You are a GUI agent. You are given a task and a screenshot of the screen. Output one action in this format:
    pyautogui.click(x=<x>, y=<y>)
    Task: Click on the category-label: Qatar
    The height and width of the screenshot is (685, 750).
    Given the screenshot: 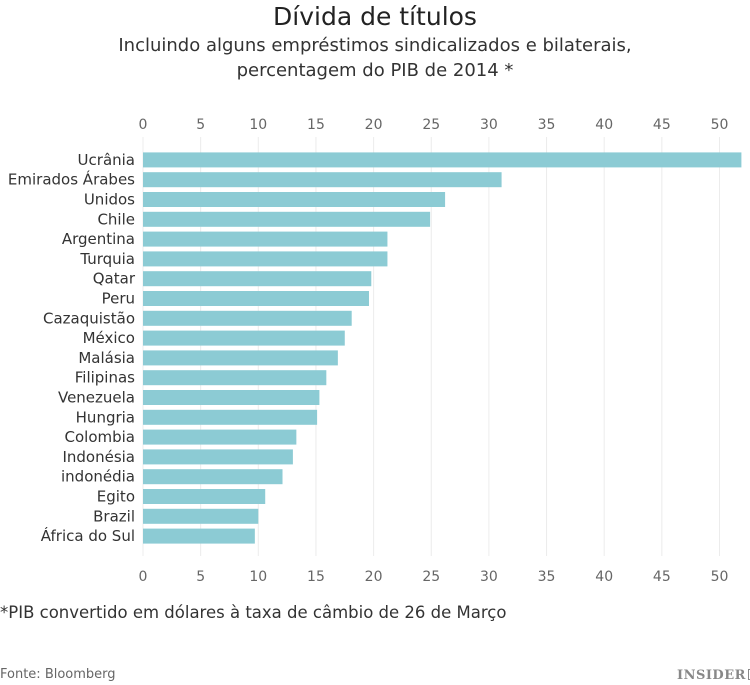 What is the action you would take?
    pyautogui.click(x=114, y=279)
    